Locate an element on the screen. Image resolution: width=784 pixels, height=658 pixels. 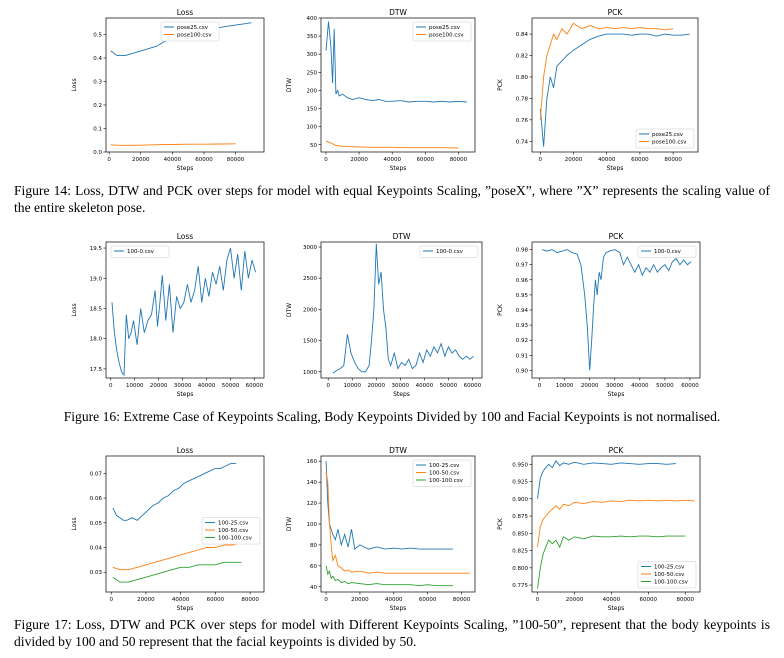
y-tick-label: 0.775 is located at coordinates (520, 586).